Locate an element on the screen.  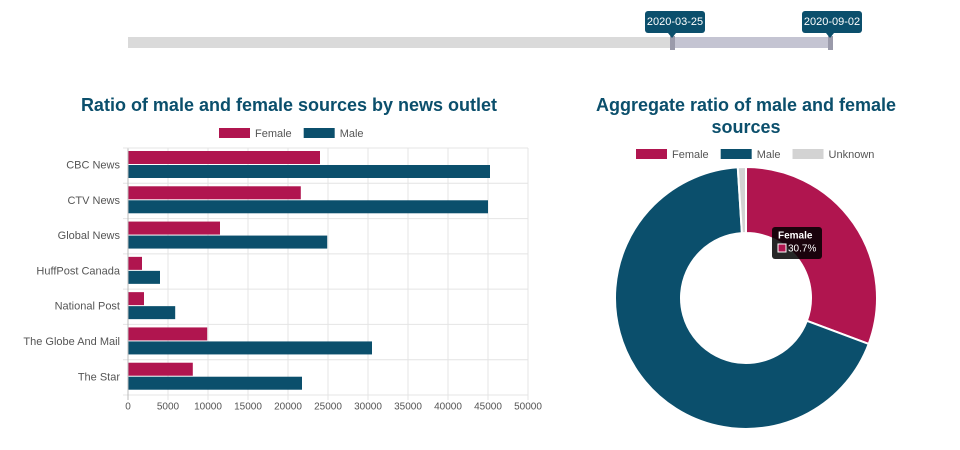
y-tick-label: National Post is located at coordinates (87, 307).